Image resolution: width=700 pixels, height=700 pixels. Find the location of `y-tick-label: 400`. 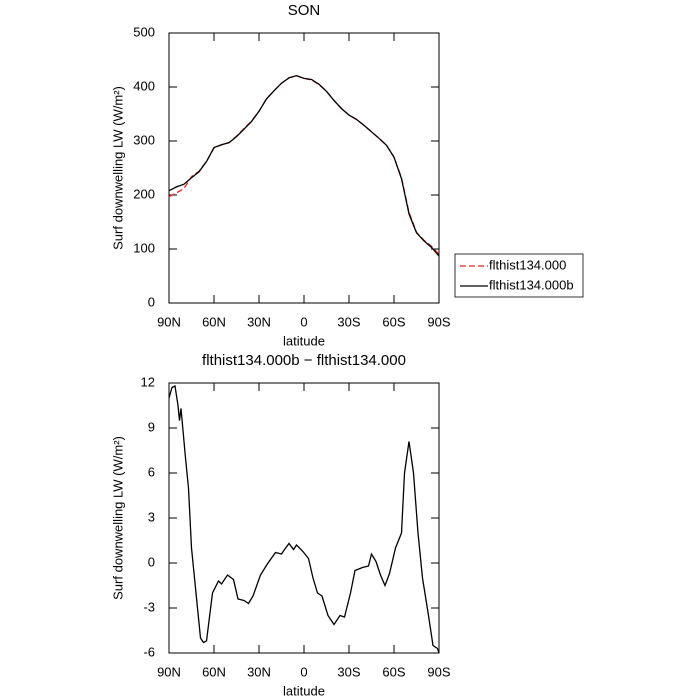

y-tick-label: 400 is located at coordinates (144, 85).